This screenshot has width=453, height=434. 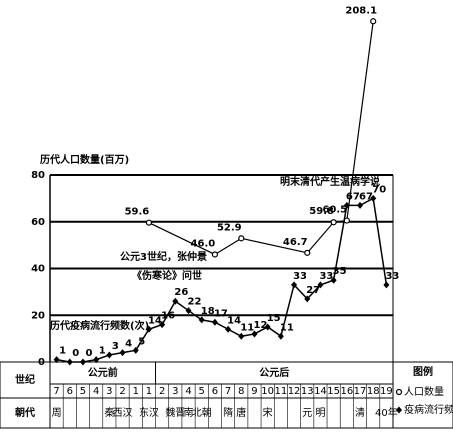 What do you see at coordinates (195, 302) in the screenshot?
I see `data-label: 22` at bounding box center [195, 302].